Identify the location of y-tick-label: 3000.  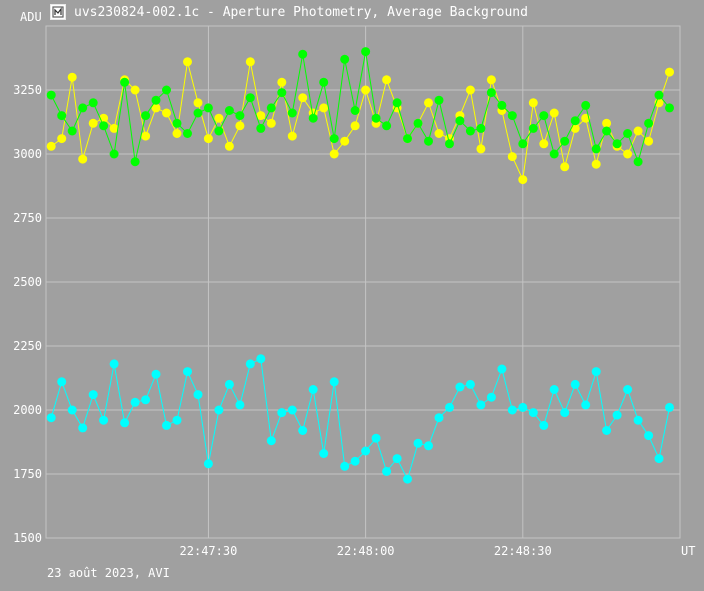
(27, 154).